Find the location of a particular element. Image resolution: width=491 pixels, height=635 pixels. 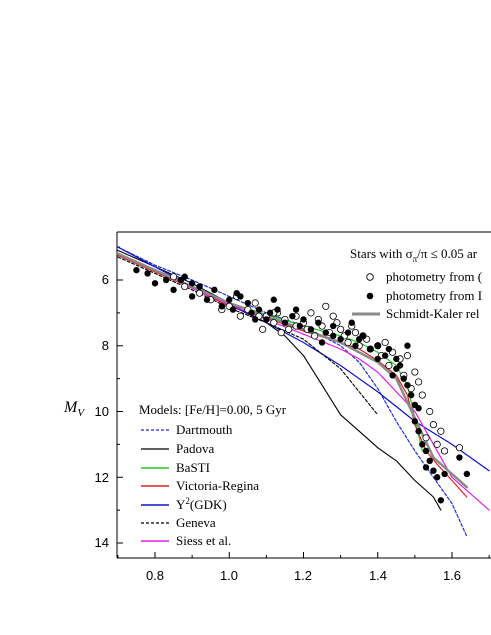

legend-label-basti: BaSTI is located at coordinates (193, 467).